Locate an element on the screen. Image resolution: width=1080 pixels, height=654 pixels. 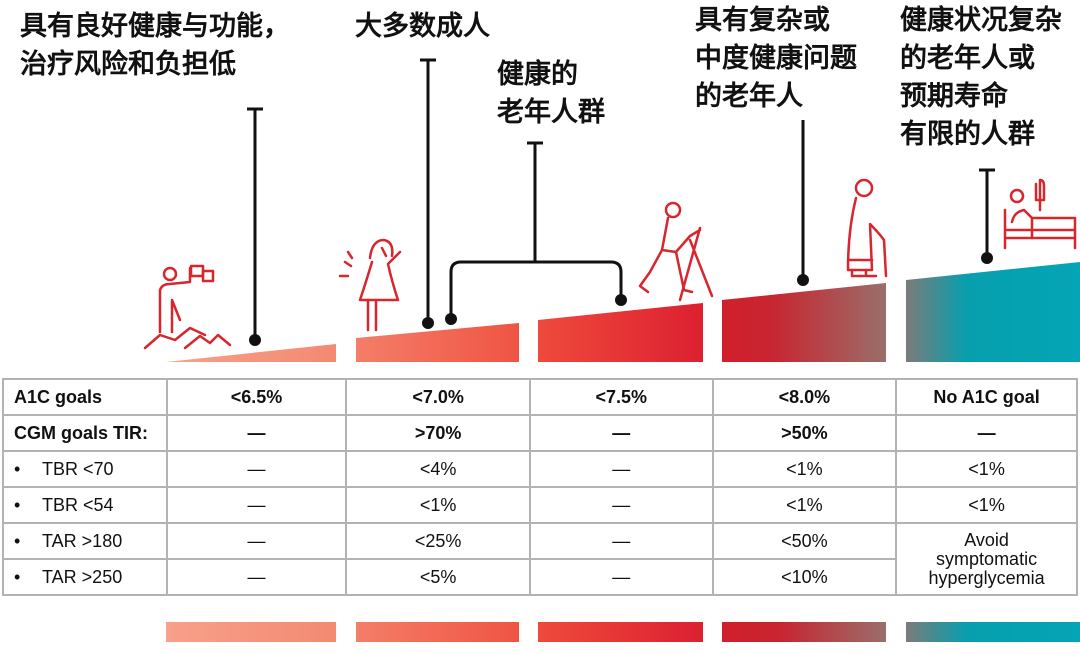
merged-line: symptomatic is located at coordinates (987, 558).